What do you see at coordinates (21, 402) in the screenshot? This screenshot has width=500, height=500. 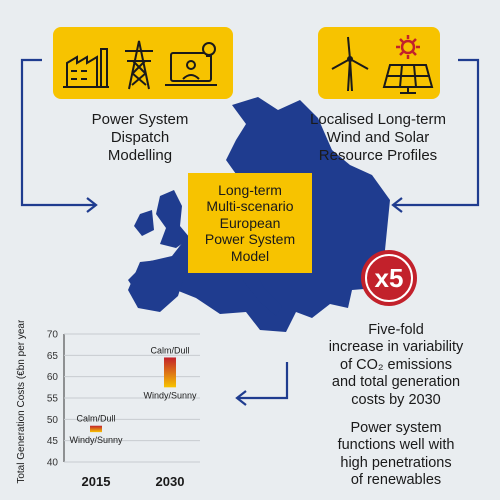 I see `y-axis-label: Total Generation Costs (€bn per year)` at bounding box center [21, 402].